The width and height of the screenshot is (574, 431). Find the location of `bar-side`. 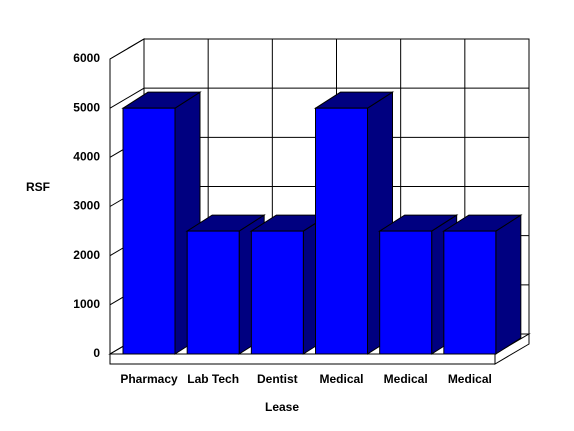

bar-side is located at coordinates (508, 284).